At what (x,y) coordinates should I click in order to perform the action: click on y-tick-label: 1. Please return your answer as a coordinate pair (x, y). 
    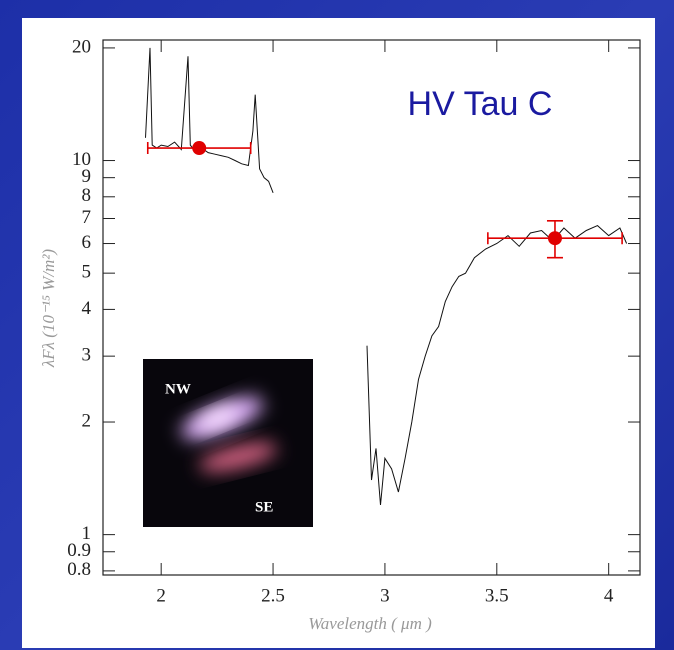
    Looking at the image, I should click on (87, 533).